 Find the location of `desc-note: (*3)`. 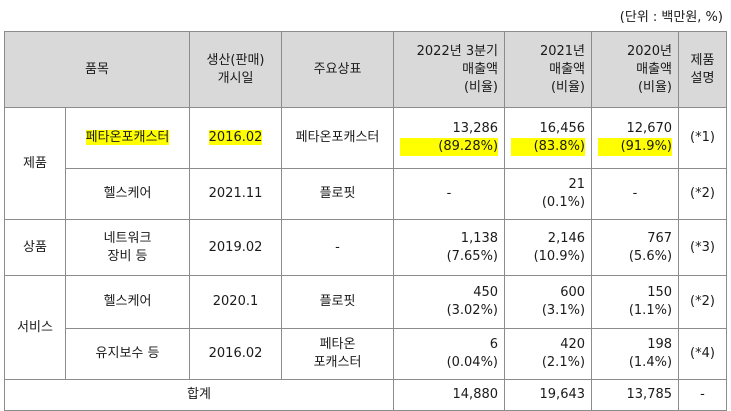

desc-note: (*3) is located at coordinates (703, 247).